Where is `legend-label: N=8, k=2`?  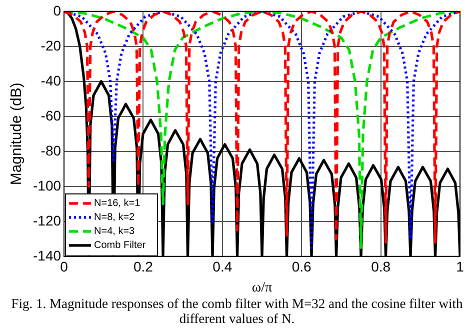
legend-label: N=8, k=2 is located at coordinates (115, 218).